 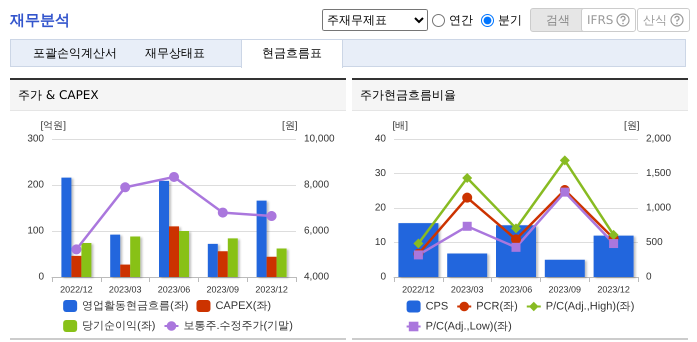 I want to click on text: 재무상태표, so click(x=175, y=53).